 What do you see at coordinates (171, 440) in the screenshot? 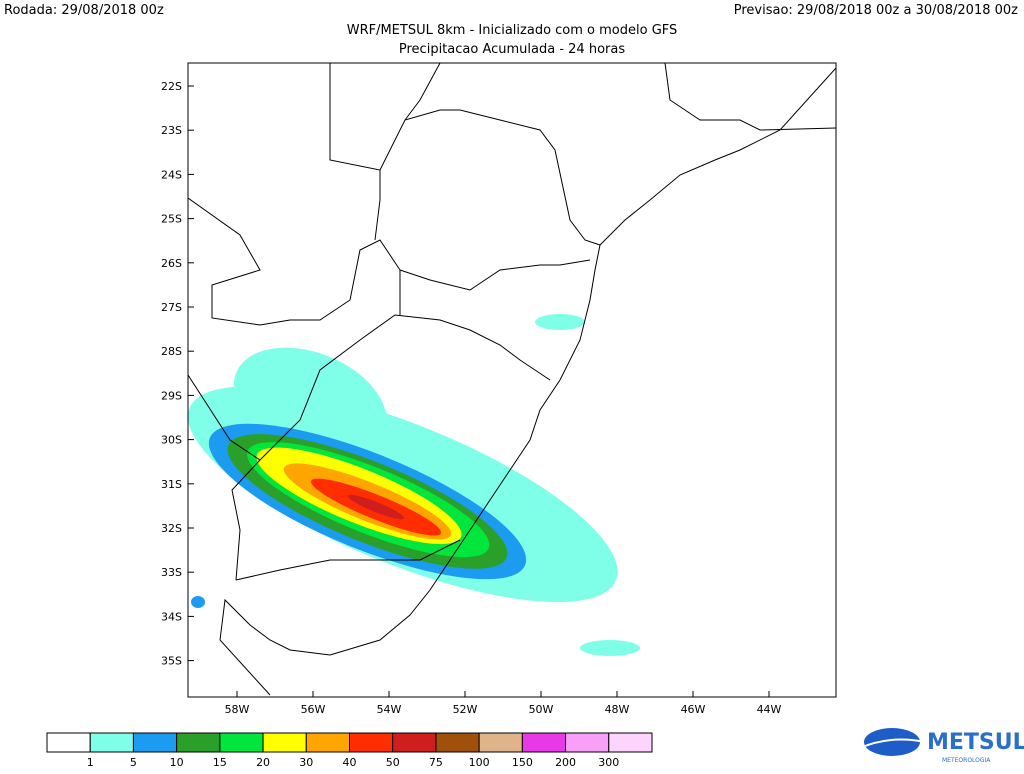
I see `lat-label: 30S` at bounding box center [171, 440].